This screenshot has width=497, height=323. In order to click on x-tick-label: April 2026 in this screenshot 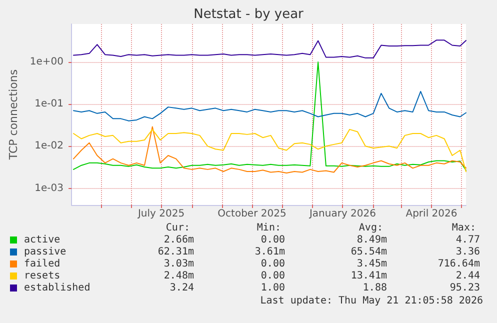, I will do `click(432, 214)`.